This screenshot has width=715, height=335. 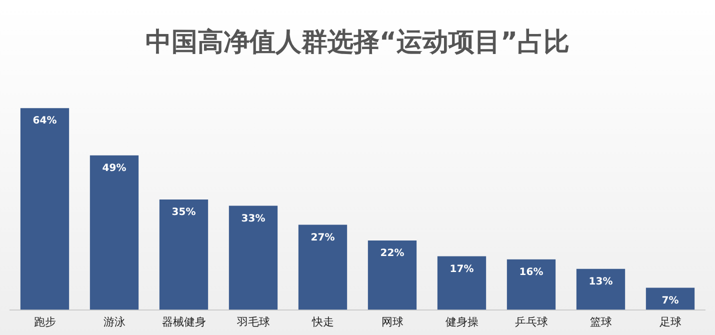 What do you see at coordinates (114, 321) in the screenshot?
I see `x-tick-label: 游泳` at bounding box center [114, 321].